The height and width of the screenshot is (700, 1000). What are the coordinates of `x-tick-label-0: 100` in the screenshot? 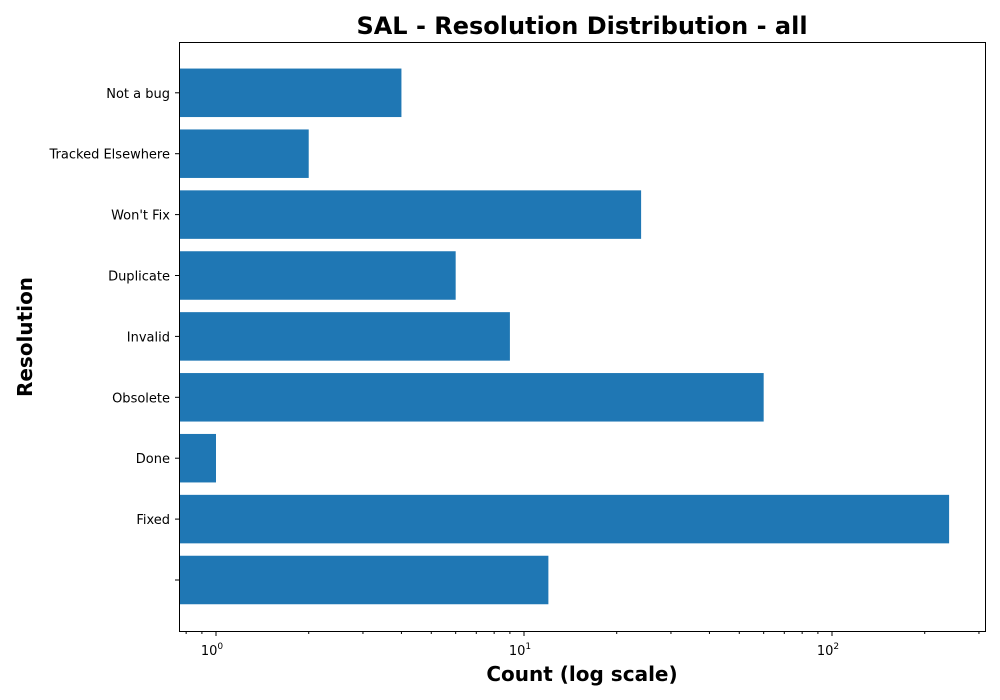 It's located at (212, 650).